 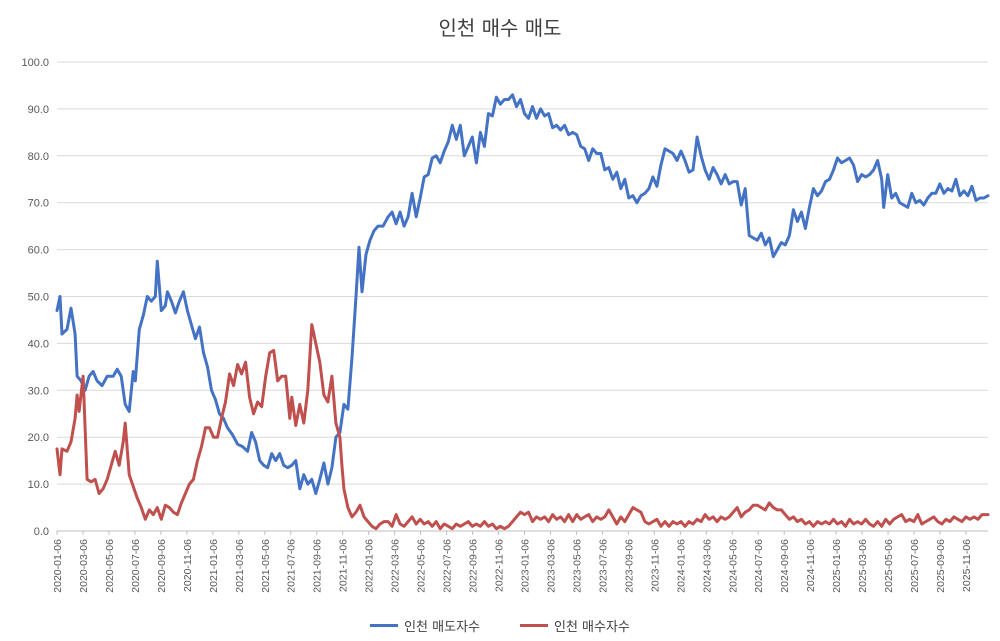 What do you see at coordinates (84, 566) in the screenshot?
I see `x-tick-label: 2020-03-06` at bounding box center [84, 566].